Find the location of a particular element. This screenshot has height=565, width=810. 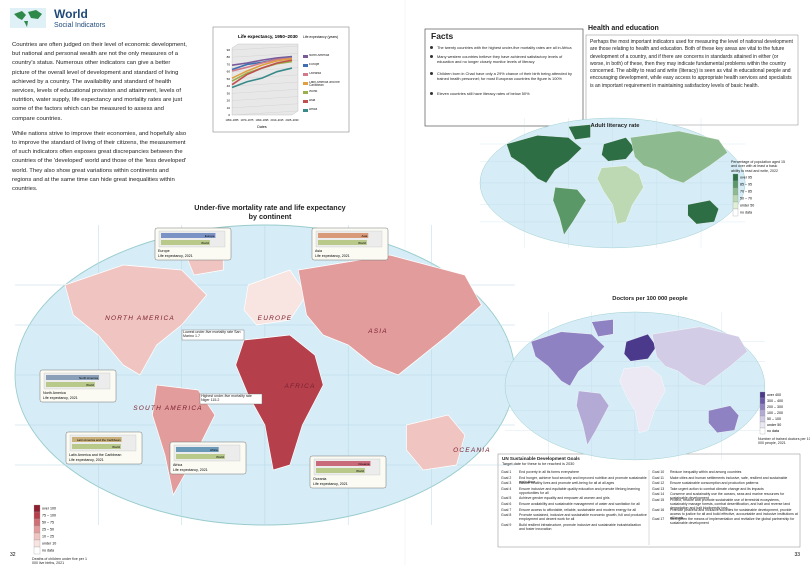

page-title: World is located at coordinates (71, 14).